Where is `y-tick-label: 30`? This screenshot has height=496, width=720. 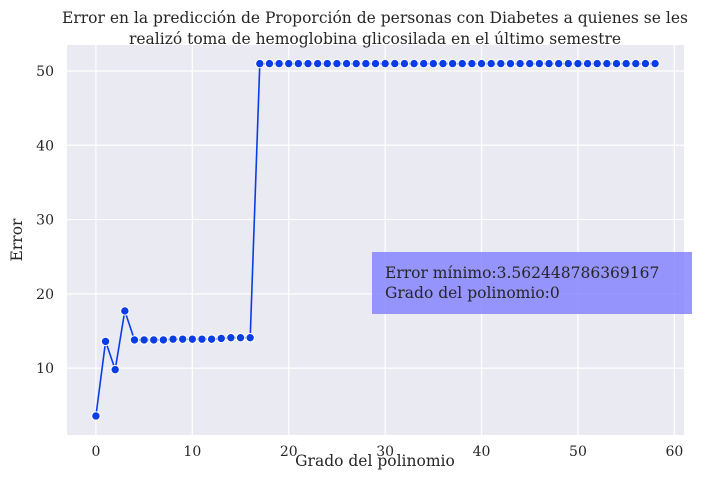
y-tick-label: 30 is located at coordinates (45, 221).